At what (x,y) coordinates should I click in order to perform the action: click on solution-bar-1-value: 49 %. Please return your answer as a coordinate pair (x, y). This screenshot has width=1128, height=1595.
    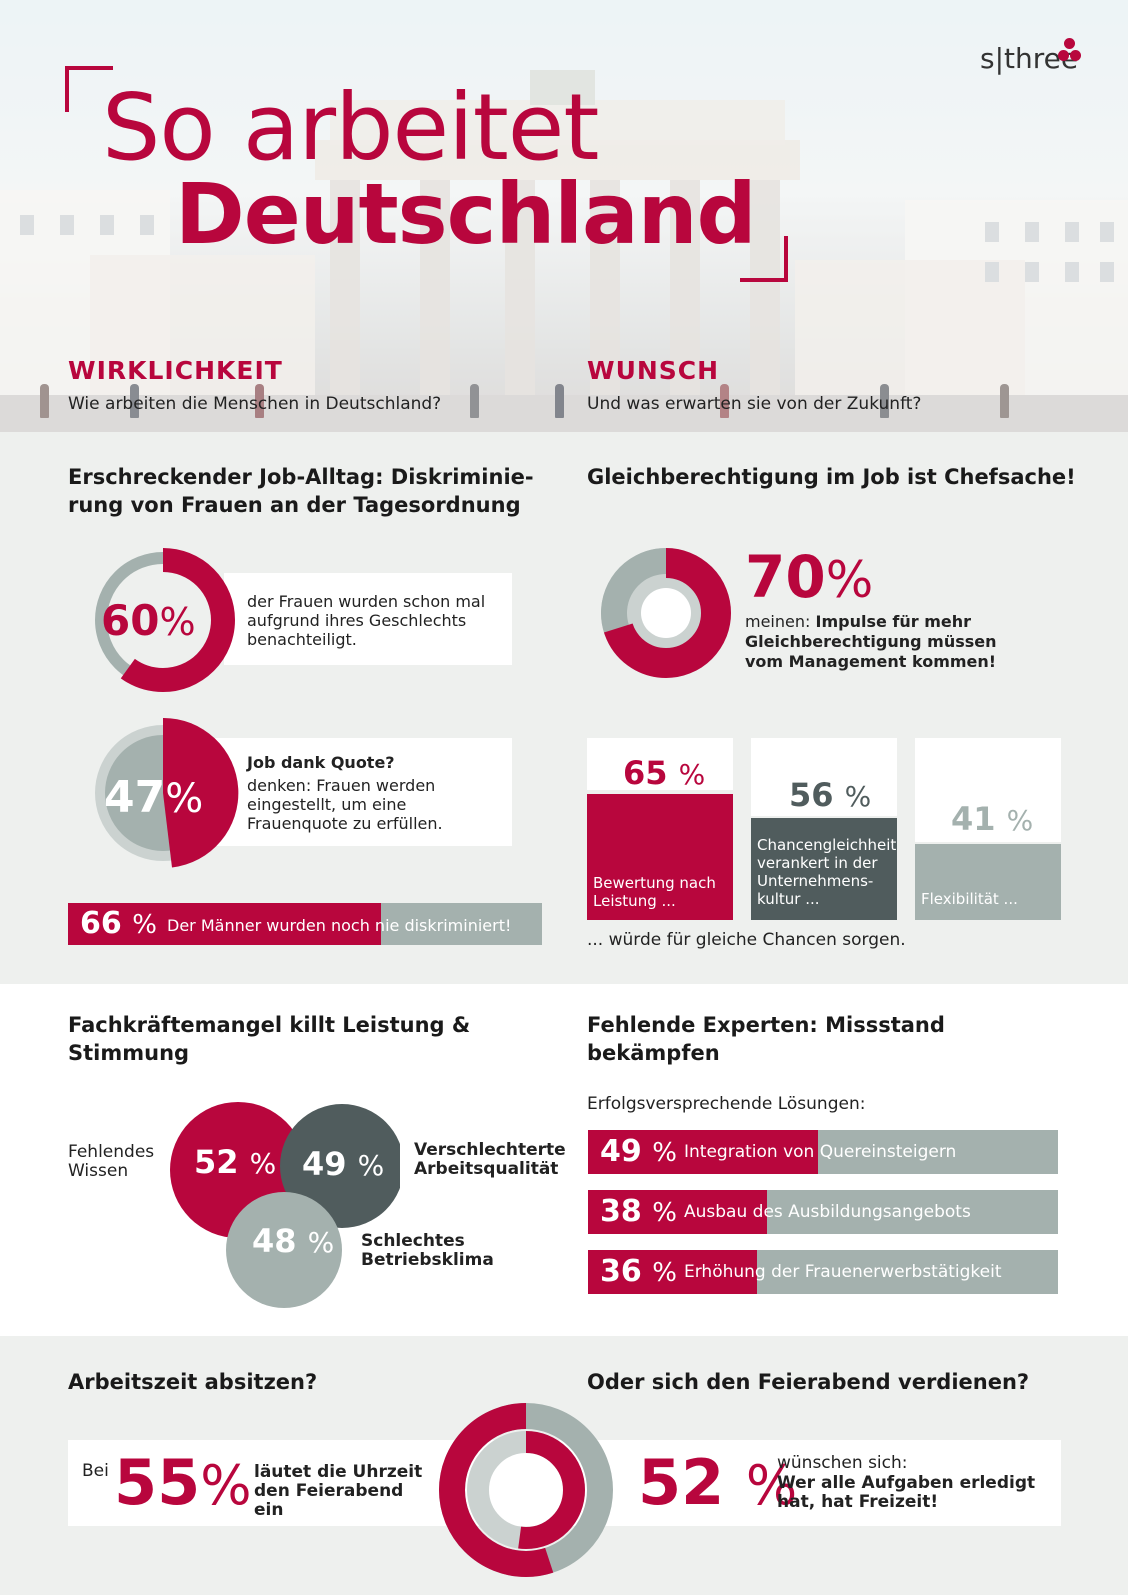
    Looking at the image, I should click on (638, 1151).